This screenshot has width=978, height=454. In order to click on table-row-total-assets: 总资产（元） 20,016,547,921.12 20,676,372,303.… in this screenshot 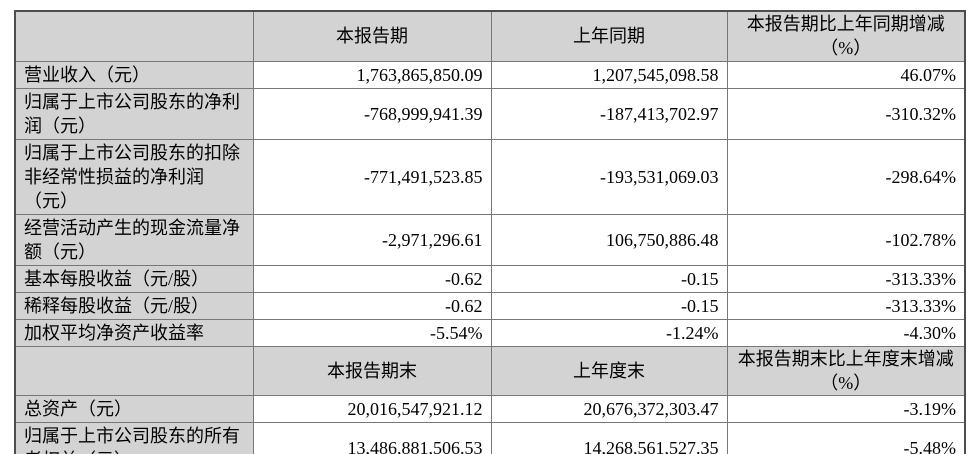, I will do `click(490, 408)`.